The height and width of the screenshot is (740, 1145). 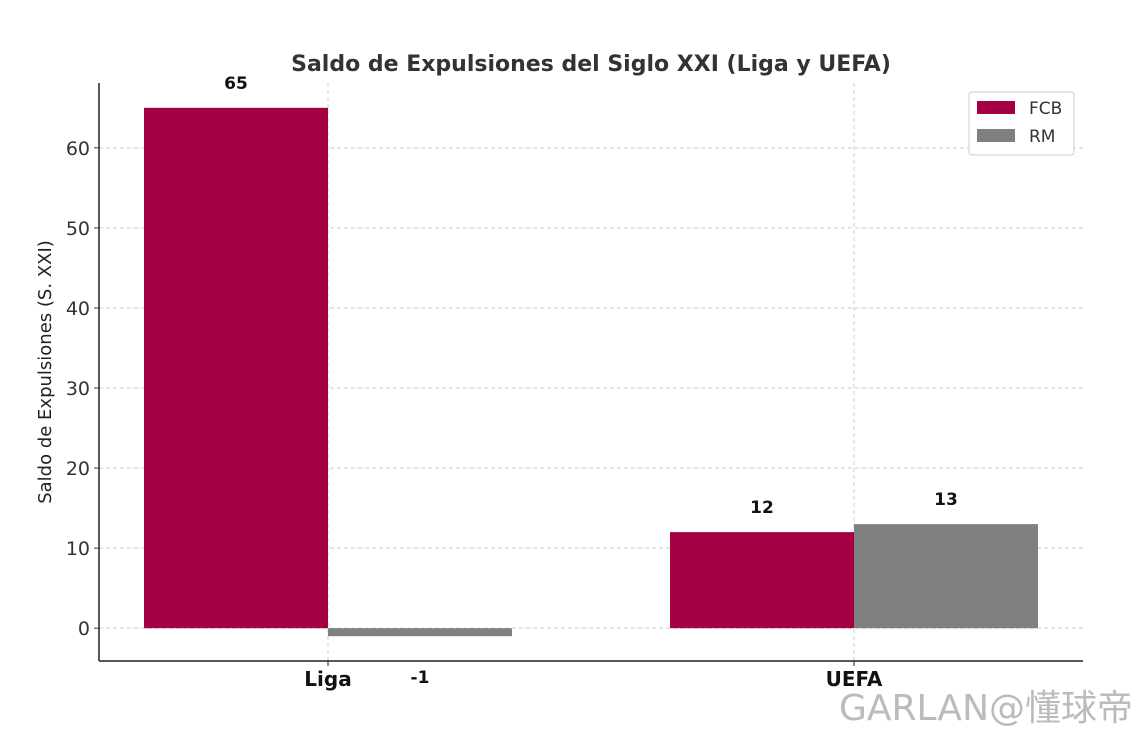 What do you see at coordinates (420, 678) in the screenshot?
I see `data-label: -1` at bounding box center [420, 678].